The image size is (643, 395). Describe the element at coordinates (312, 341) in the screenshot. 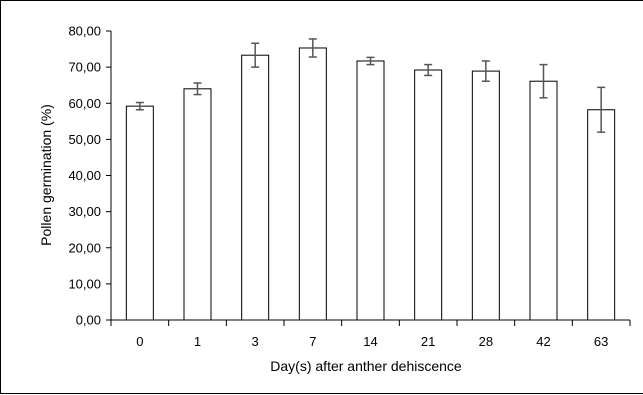

I see `x-tick-label: 7` at that location.